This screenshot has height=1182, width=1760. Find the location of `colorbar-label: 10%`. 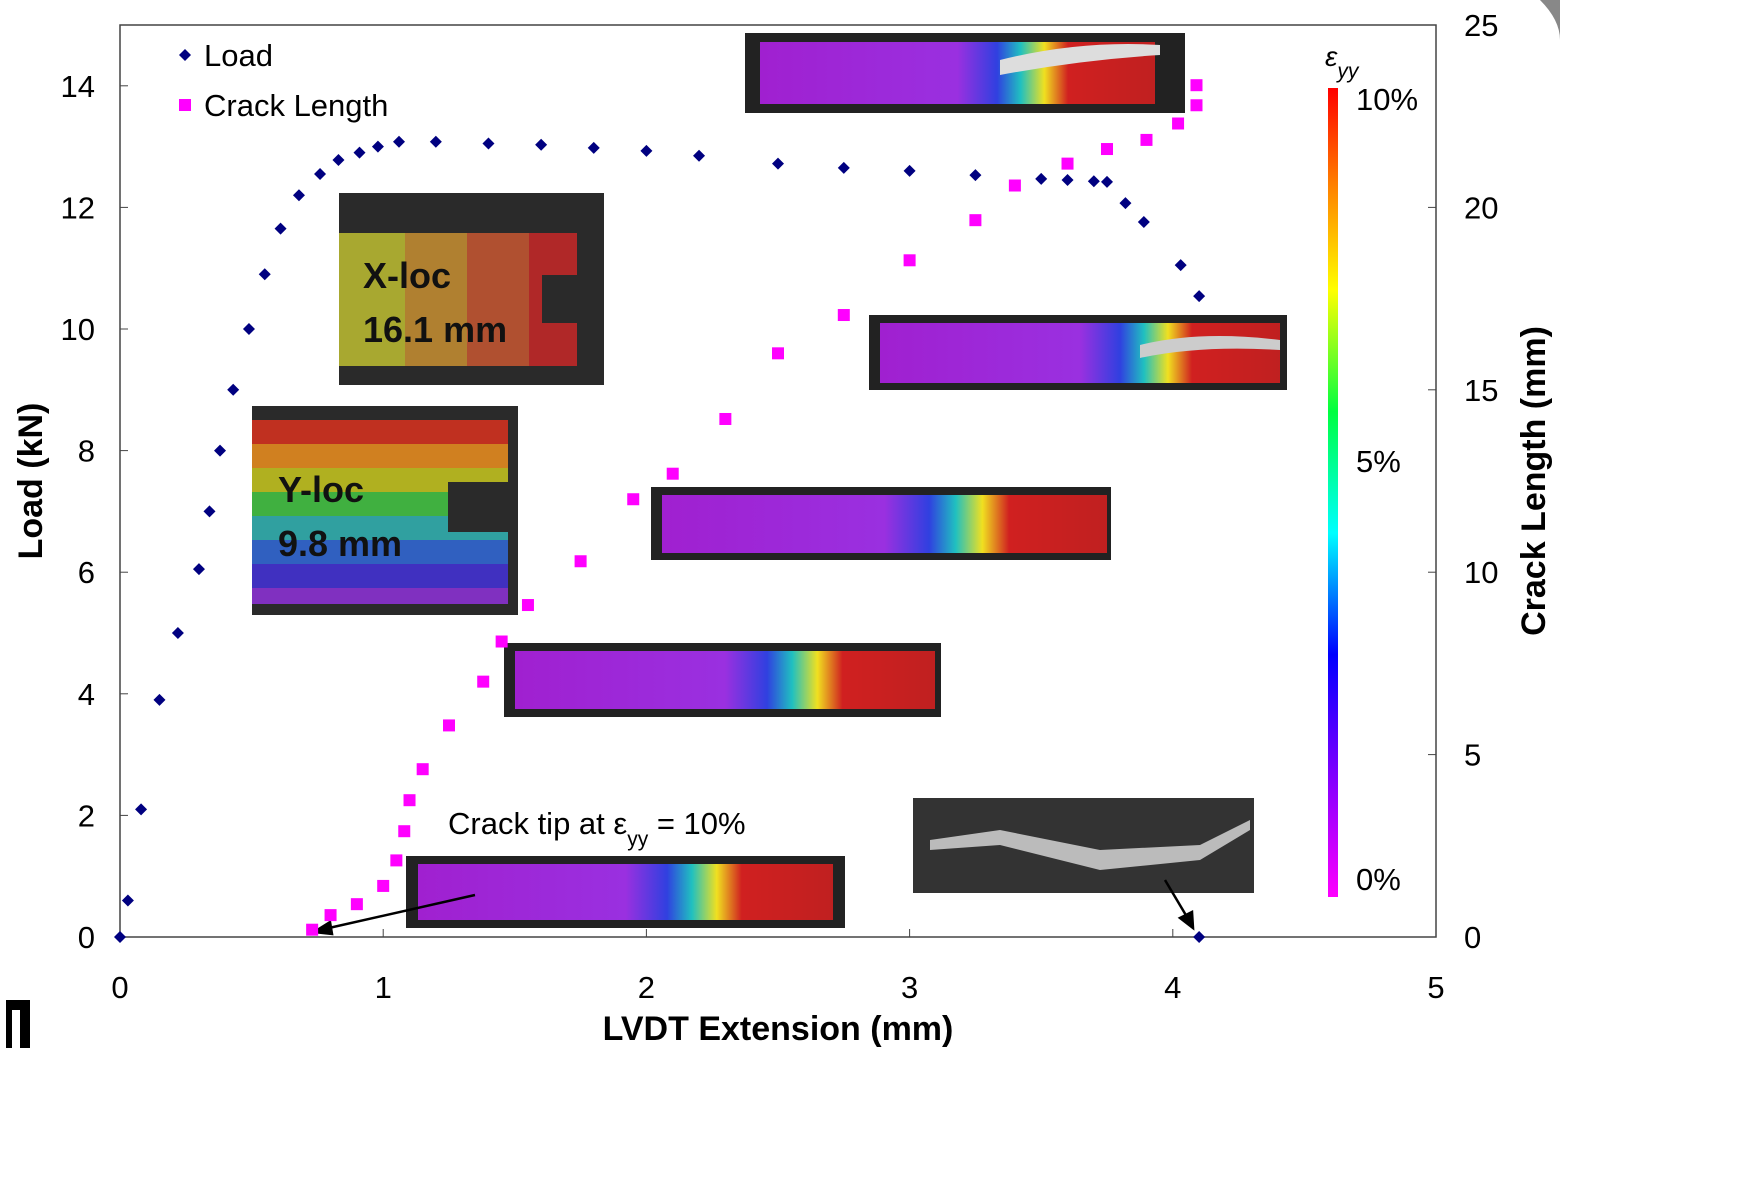

colorbar-label: 10% is located at coordinates (1387, 99).